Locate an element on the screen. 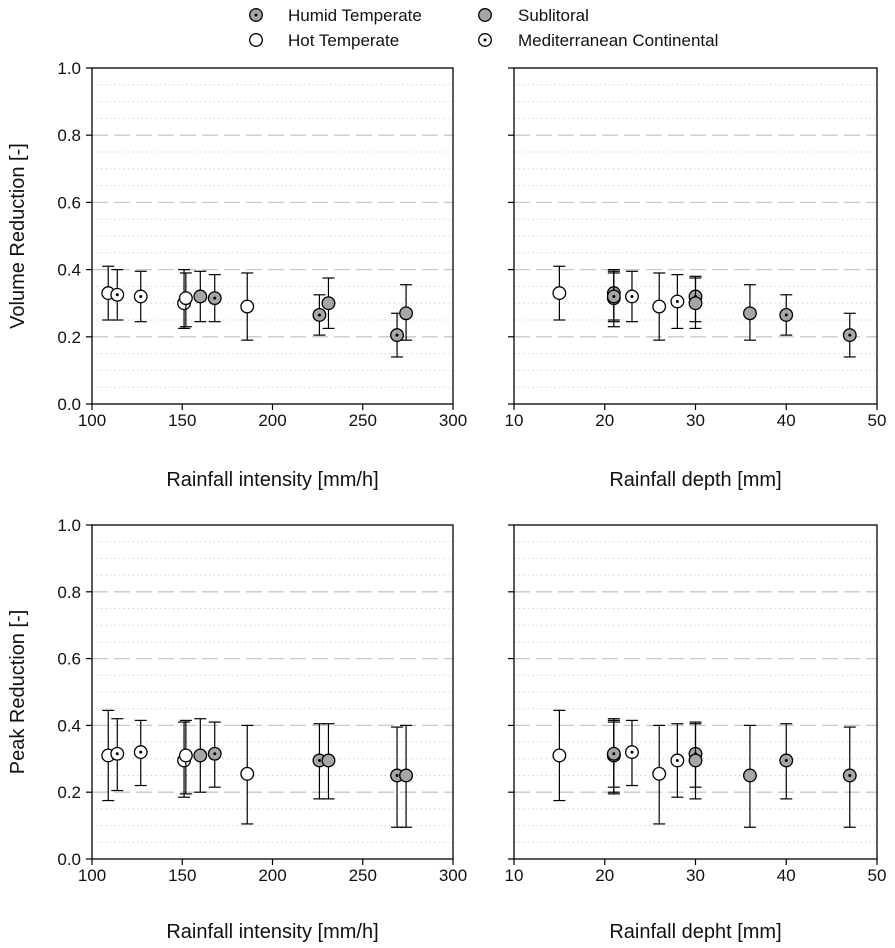 This screenshot has height=948, width=895. x-tick-label: 30 is located at coordinates (695, 420).